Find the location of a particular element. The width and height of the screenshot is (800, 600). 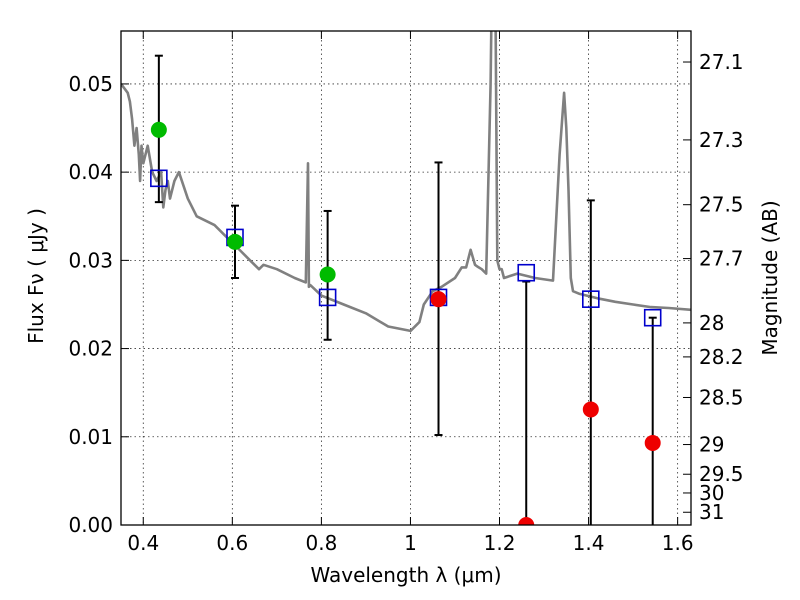

y-axis-title: Flux Fν ( μJy ) is located at coordinates (36, 276).